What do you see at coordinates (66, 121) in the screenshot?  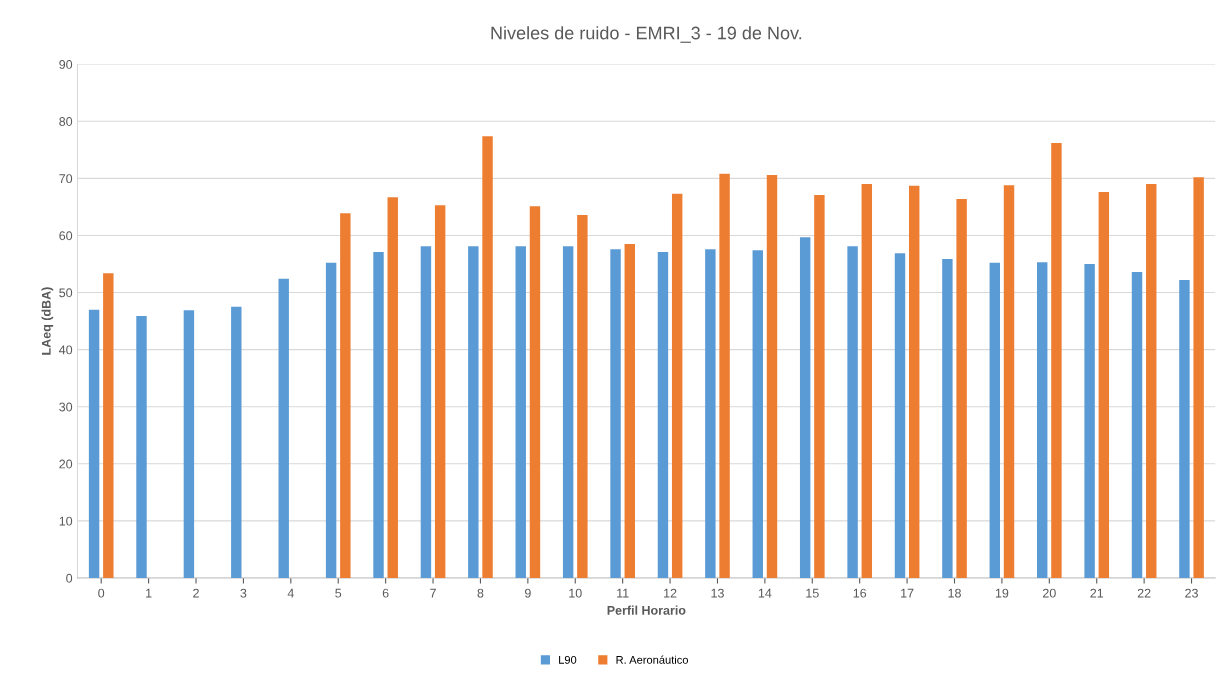 I see `y-tick-label: 80` at bounding box center [66, 121].